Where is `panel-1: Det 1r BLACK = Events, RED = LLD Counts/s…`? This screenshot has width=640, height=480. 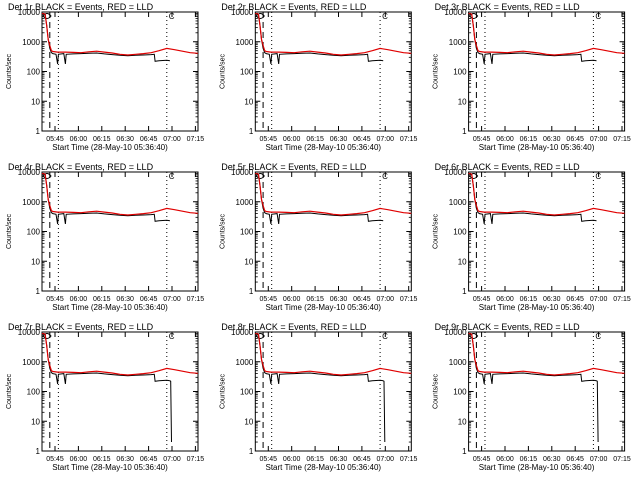
panel-1: Det 1r BLACK = Events, RED = LLD Counts/s… is located at coordinates (105, 77).